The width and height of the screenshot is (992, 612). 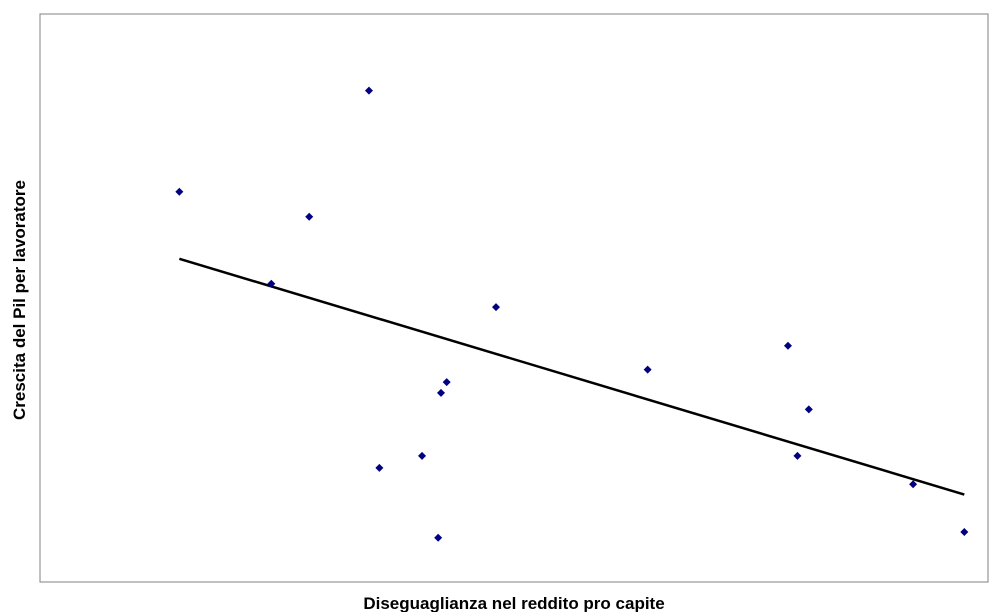 I want to click on x-axis-label: Diseguaglianza nel reddito pro capite, so click(x=513, y=603).